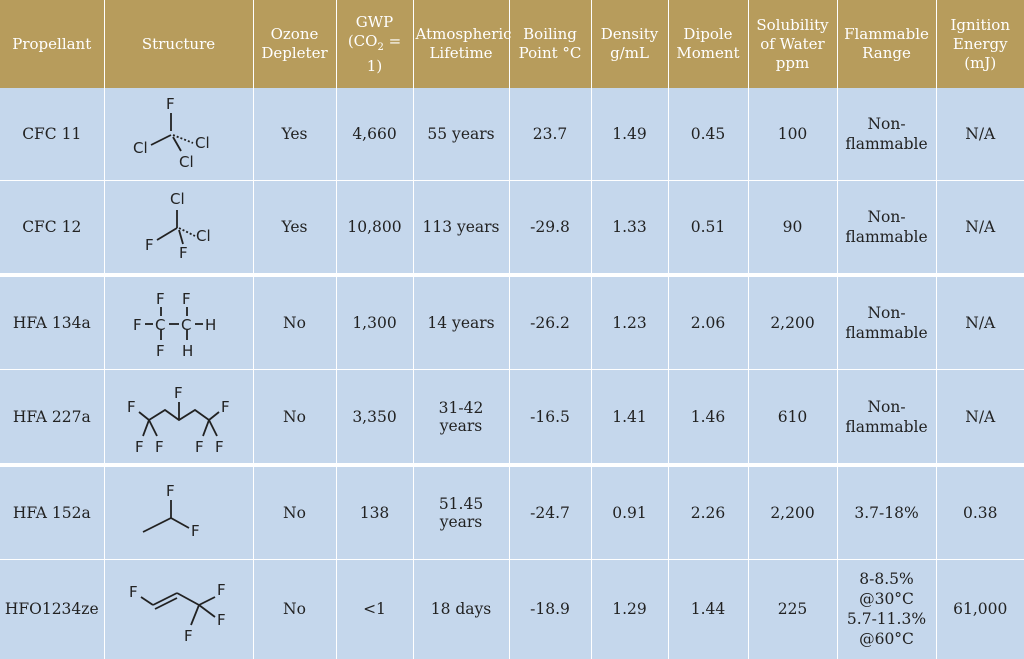 The image size is (1024, 659). I want to click on cell-propellant: HFA 152a, so click(52, 512).